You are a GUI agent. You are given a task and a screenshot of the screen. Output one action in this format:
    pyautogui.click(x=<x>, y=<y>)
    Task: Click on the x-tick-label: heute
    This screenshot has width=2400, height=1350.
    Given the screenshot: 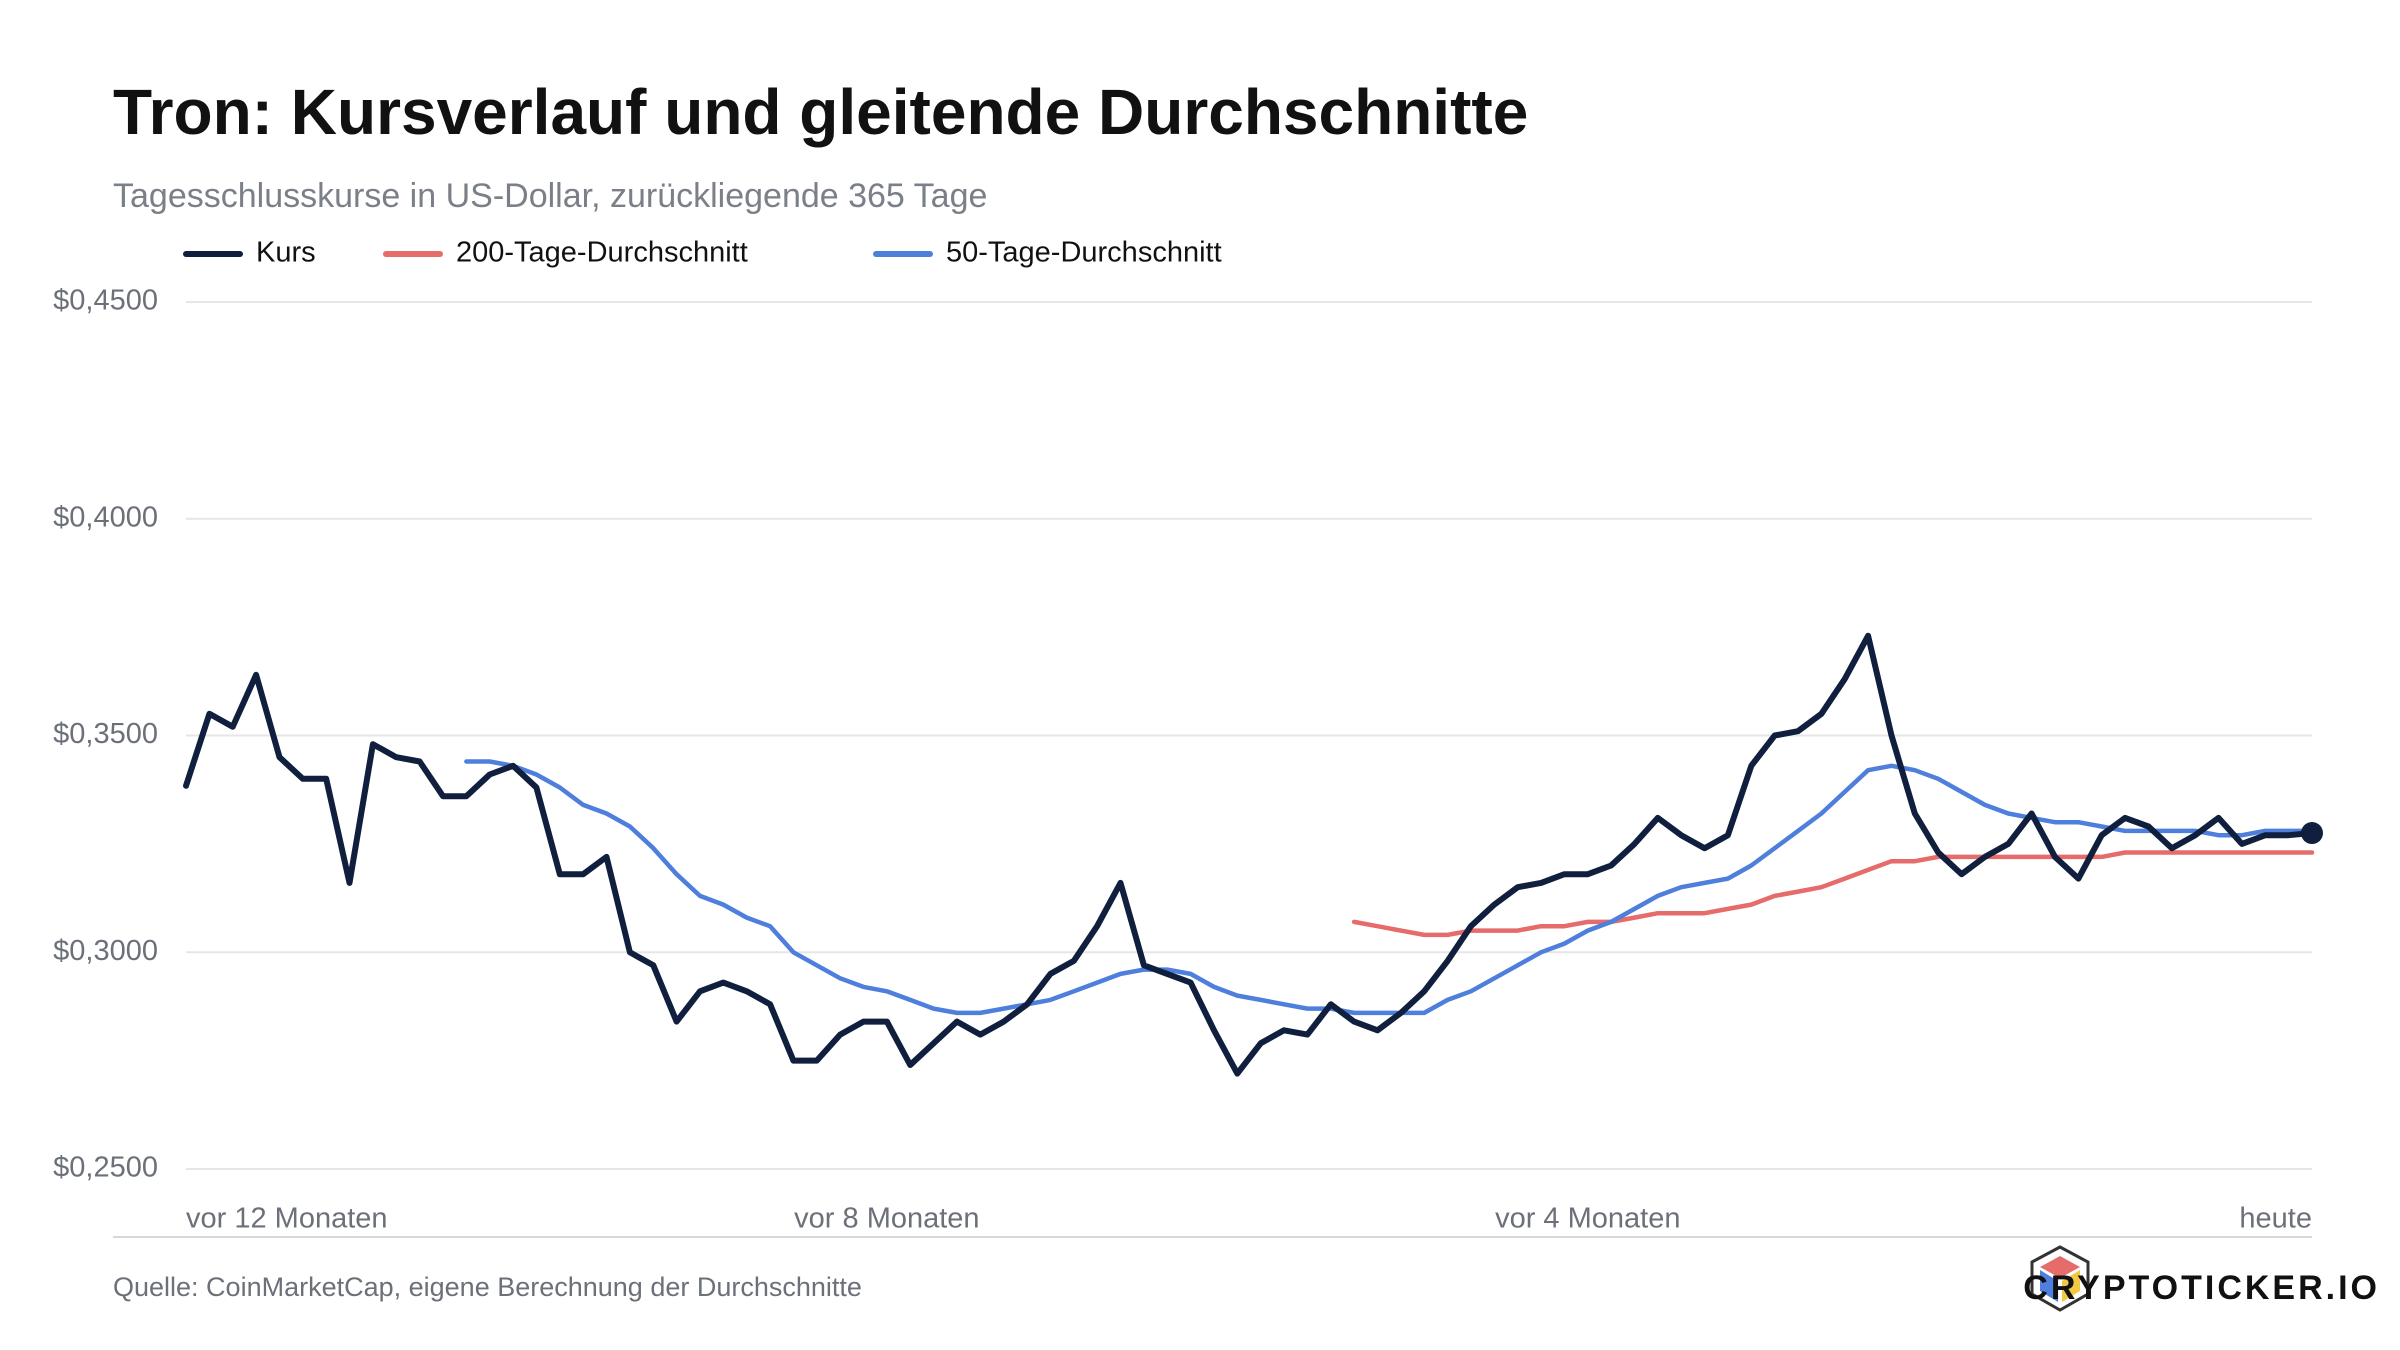 What is the action you would take?
    pyautogui.click(x=2275, y=1219)
    